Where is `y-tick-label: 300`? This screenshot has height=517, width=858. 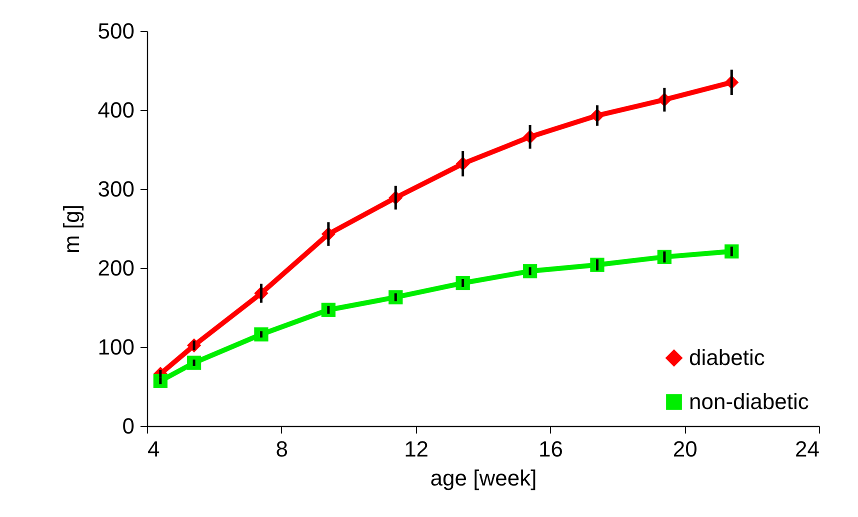
y-tick-label: 300 is located at coordinates (116, 189).